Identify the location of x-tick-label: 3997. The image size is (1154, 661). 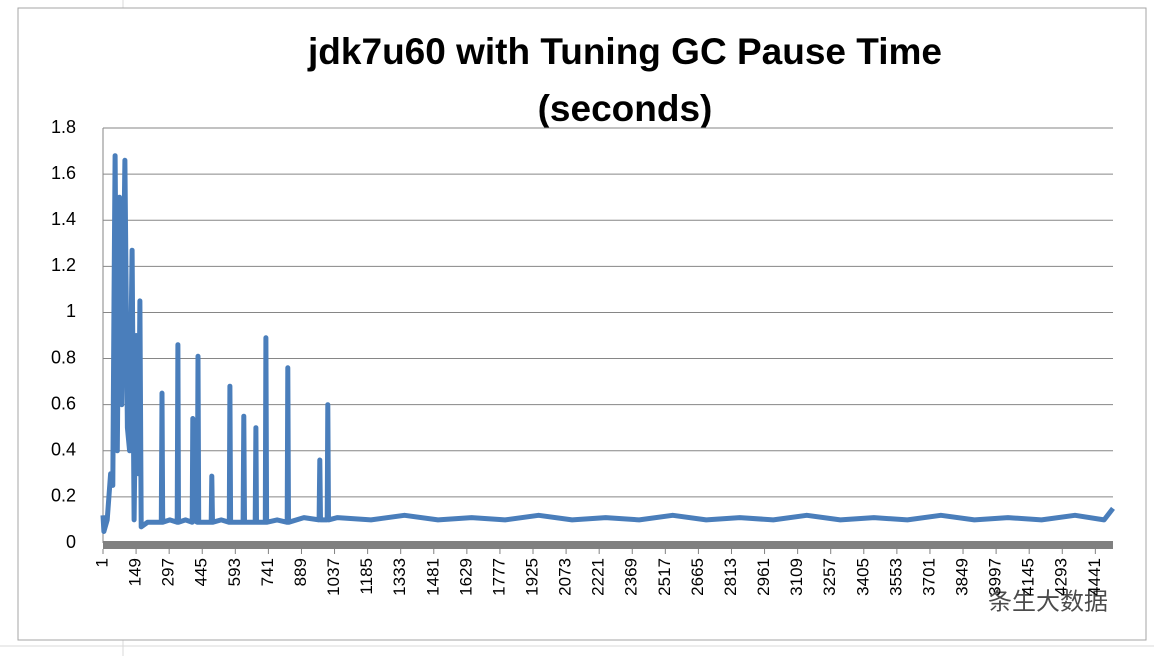
(995, 577).